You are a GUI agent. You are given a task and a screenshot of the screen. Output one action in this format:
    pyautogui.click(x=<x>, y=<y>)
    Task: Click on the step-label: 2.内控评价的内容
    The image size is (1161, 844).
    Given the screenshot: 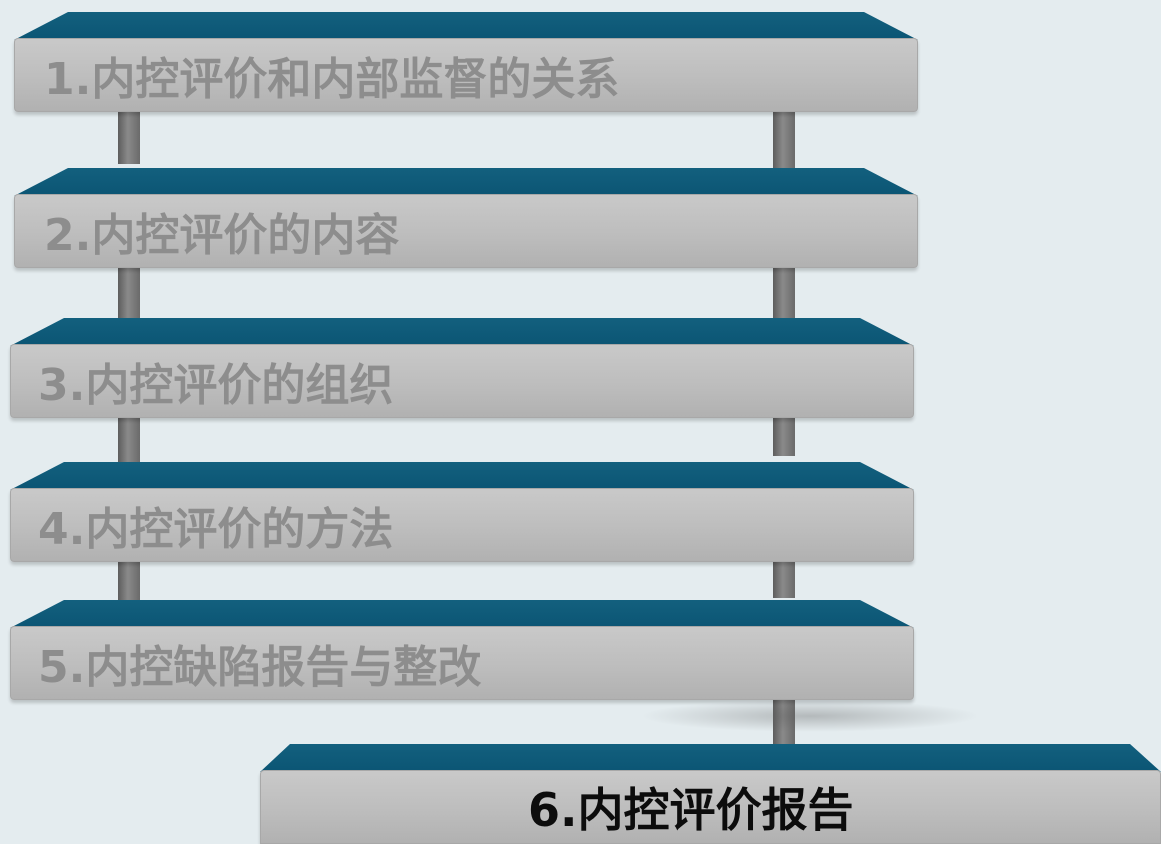 What is the action you would take?
    pyautogui.click(x=222, y=235)
    